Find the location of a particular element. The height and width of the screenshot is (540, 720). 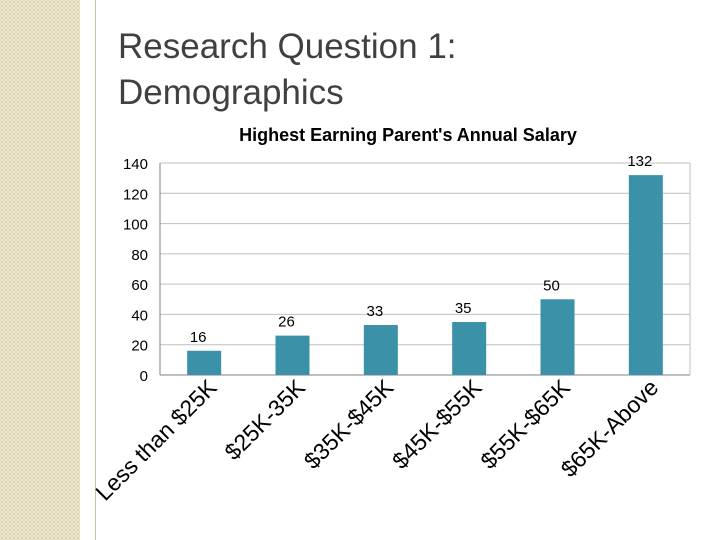

x-tick-label: $35K-$45K is located at coordinates (349, 424).